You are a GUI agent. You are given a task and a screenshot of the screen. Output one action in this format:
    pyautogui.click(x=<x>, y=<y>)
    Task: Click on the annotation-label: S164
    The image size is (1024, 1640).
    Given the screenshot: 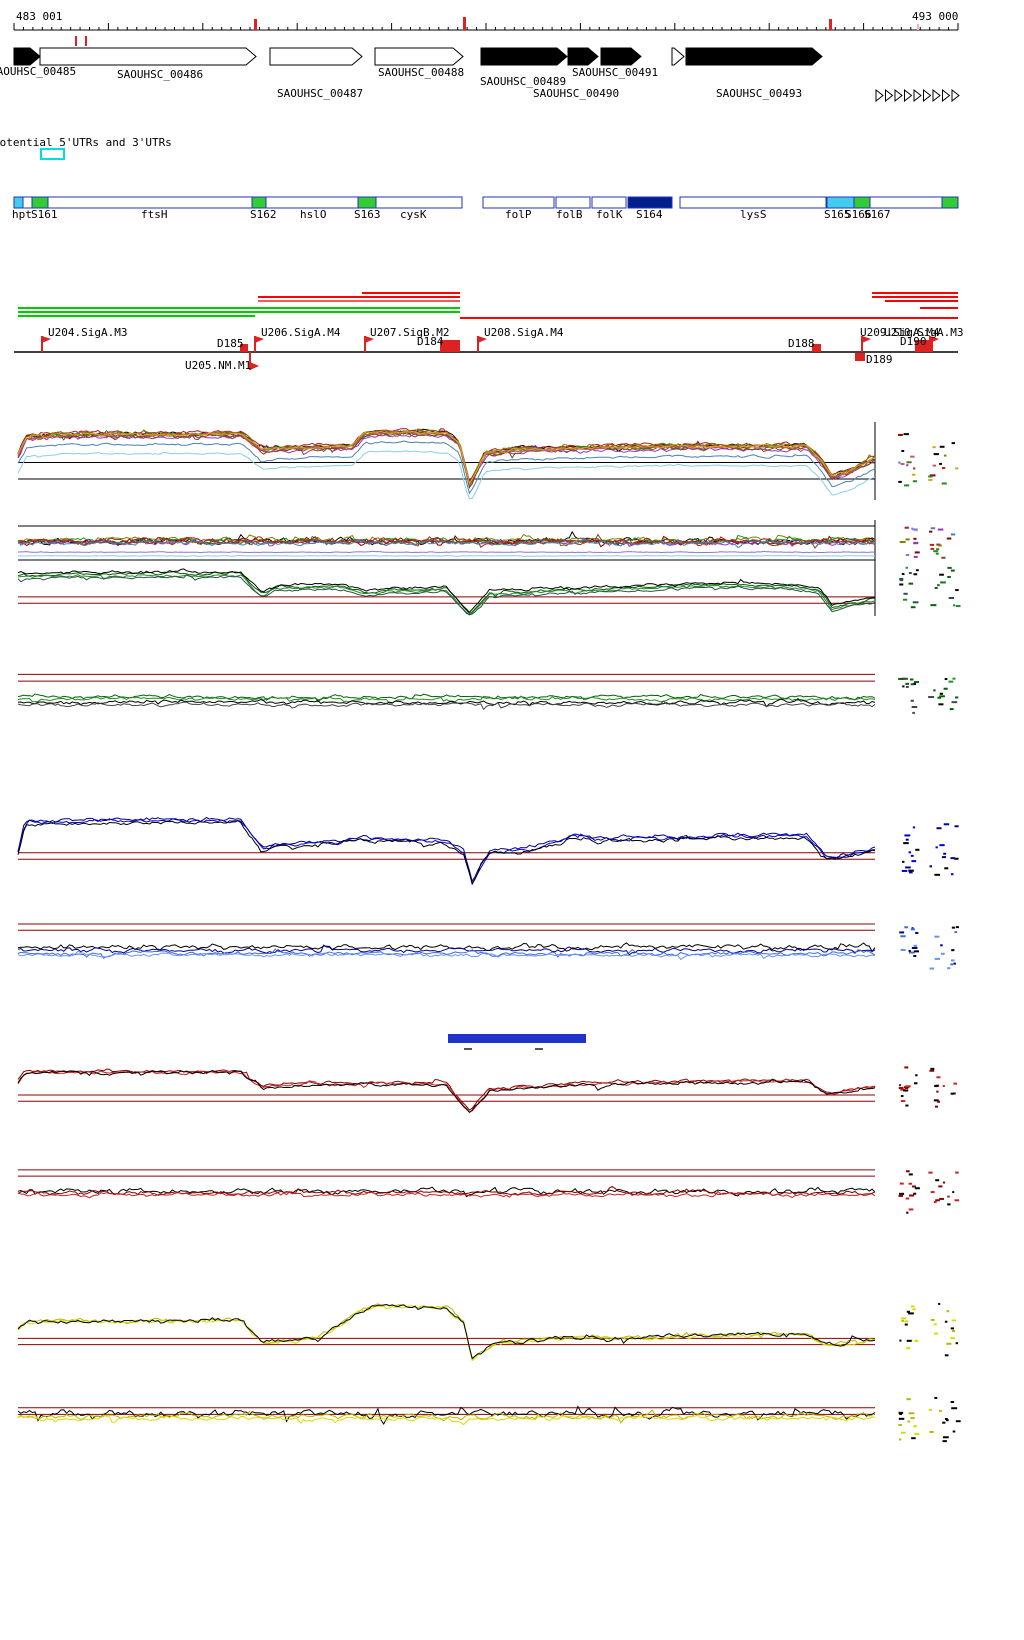 What is the action you would take?
    pyautogui.click(x=649, y=214)
    